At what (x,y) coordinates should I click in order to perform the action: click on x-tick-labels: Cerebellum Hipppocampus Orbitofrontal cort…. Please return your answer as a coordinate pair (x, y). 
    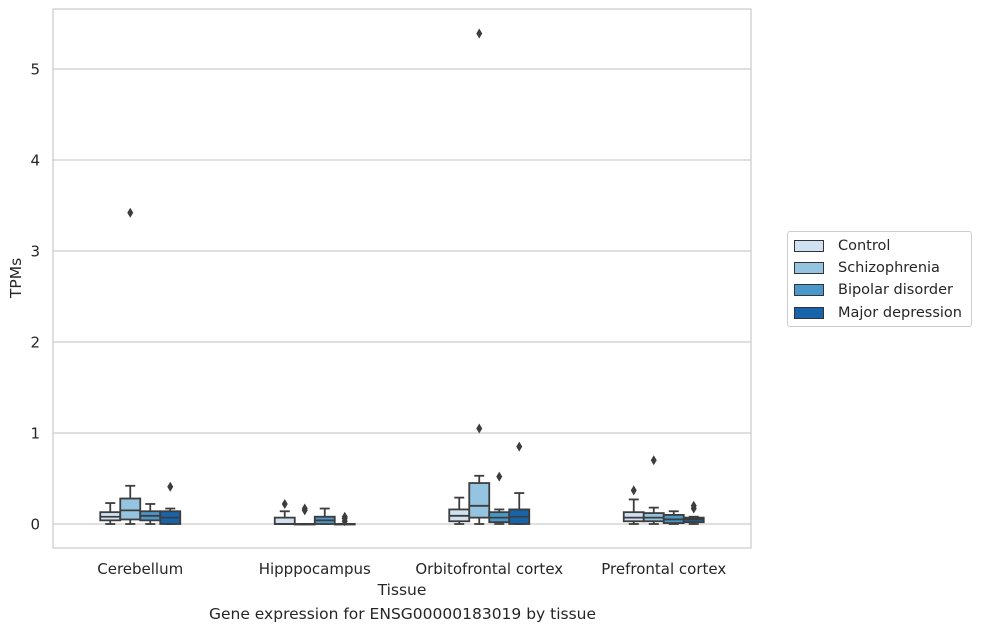
    Looking at the image, I should click on (411, 569).